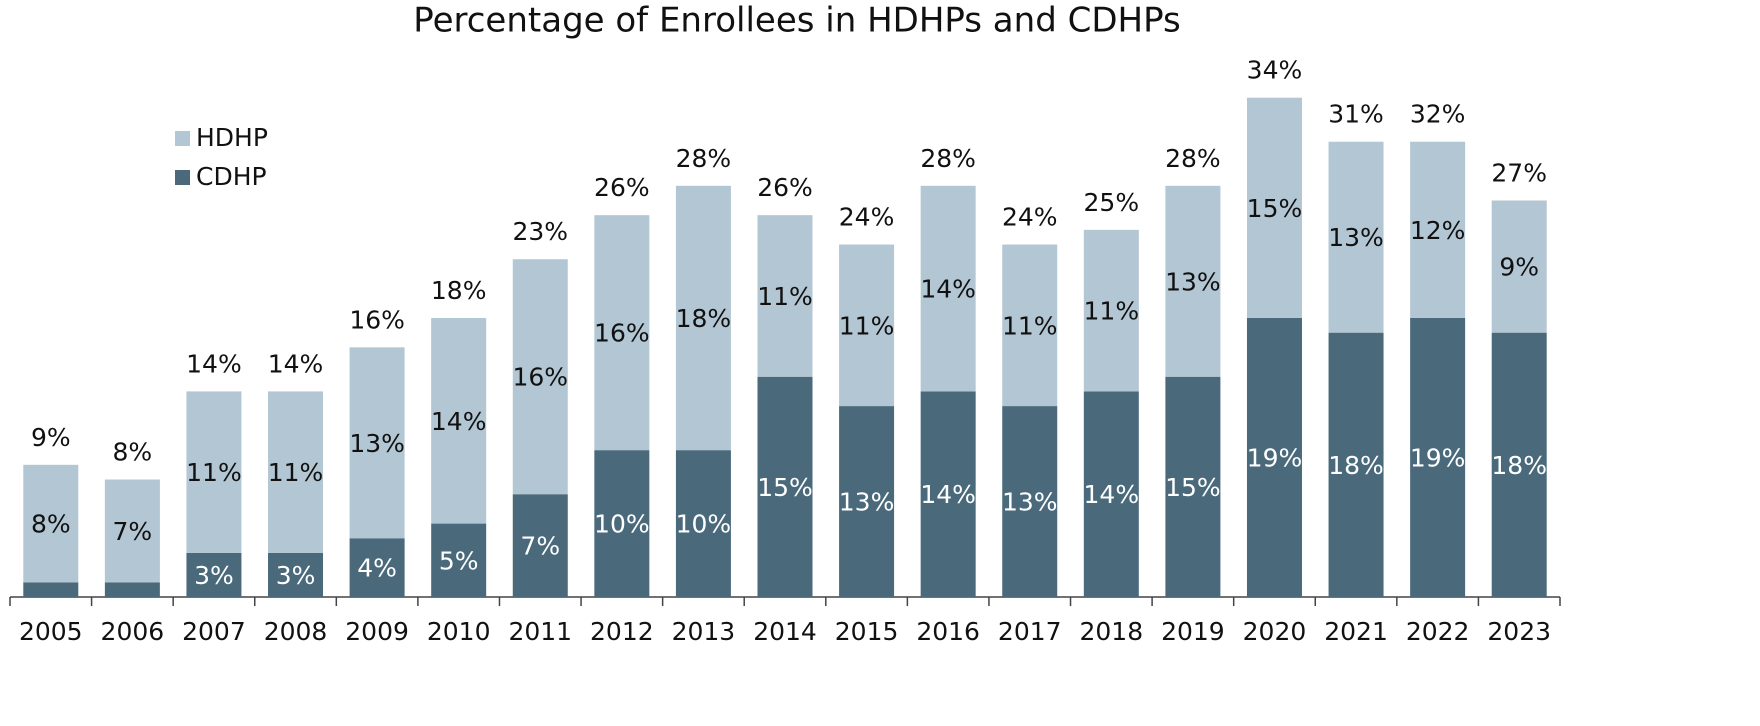 Image resolution: width=1760 pixels, height=726 pixels. I want to click on data-label: 8%, so click(51, 524).